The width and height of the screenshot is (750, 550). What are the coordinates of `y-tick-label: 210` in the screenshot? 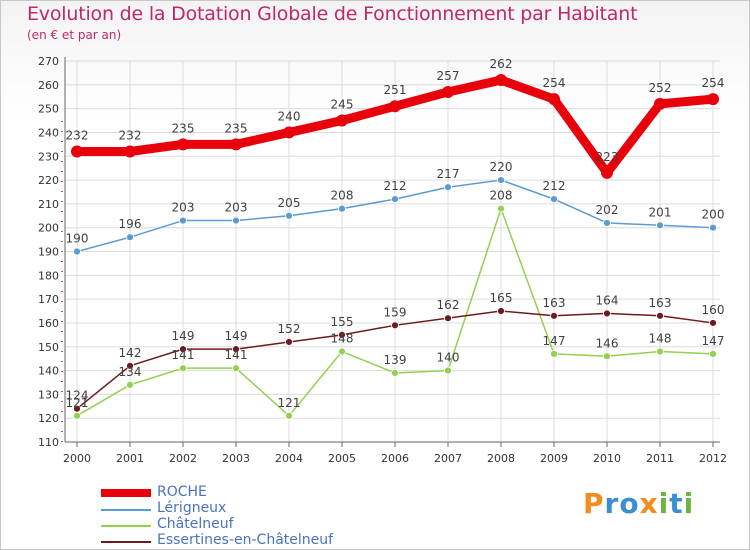 It's located at (48, 204).